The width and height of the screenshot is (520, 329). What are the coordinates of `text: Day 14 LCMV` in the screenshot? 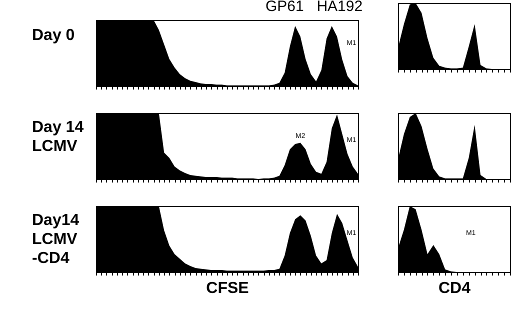 It's located at (58, 137).